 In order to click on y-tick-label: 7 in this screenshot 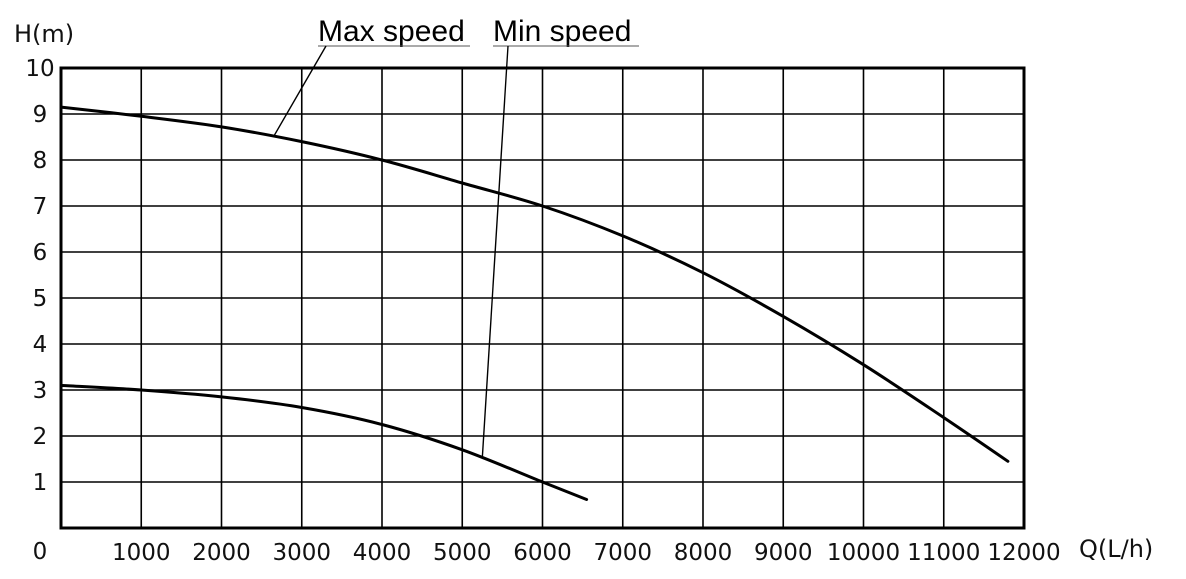, I will do `click(40, 207)`.